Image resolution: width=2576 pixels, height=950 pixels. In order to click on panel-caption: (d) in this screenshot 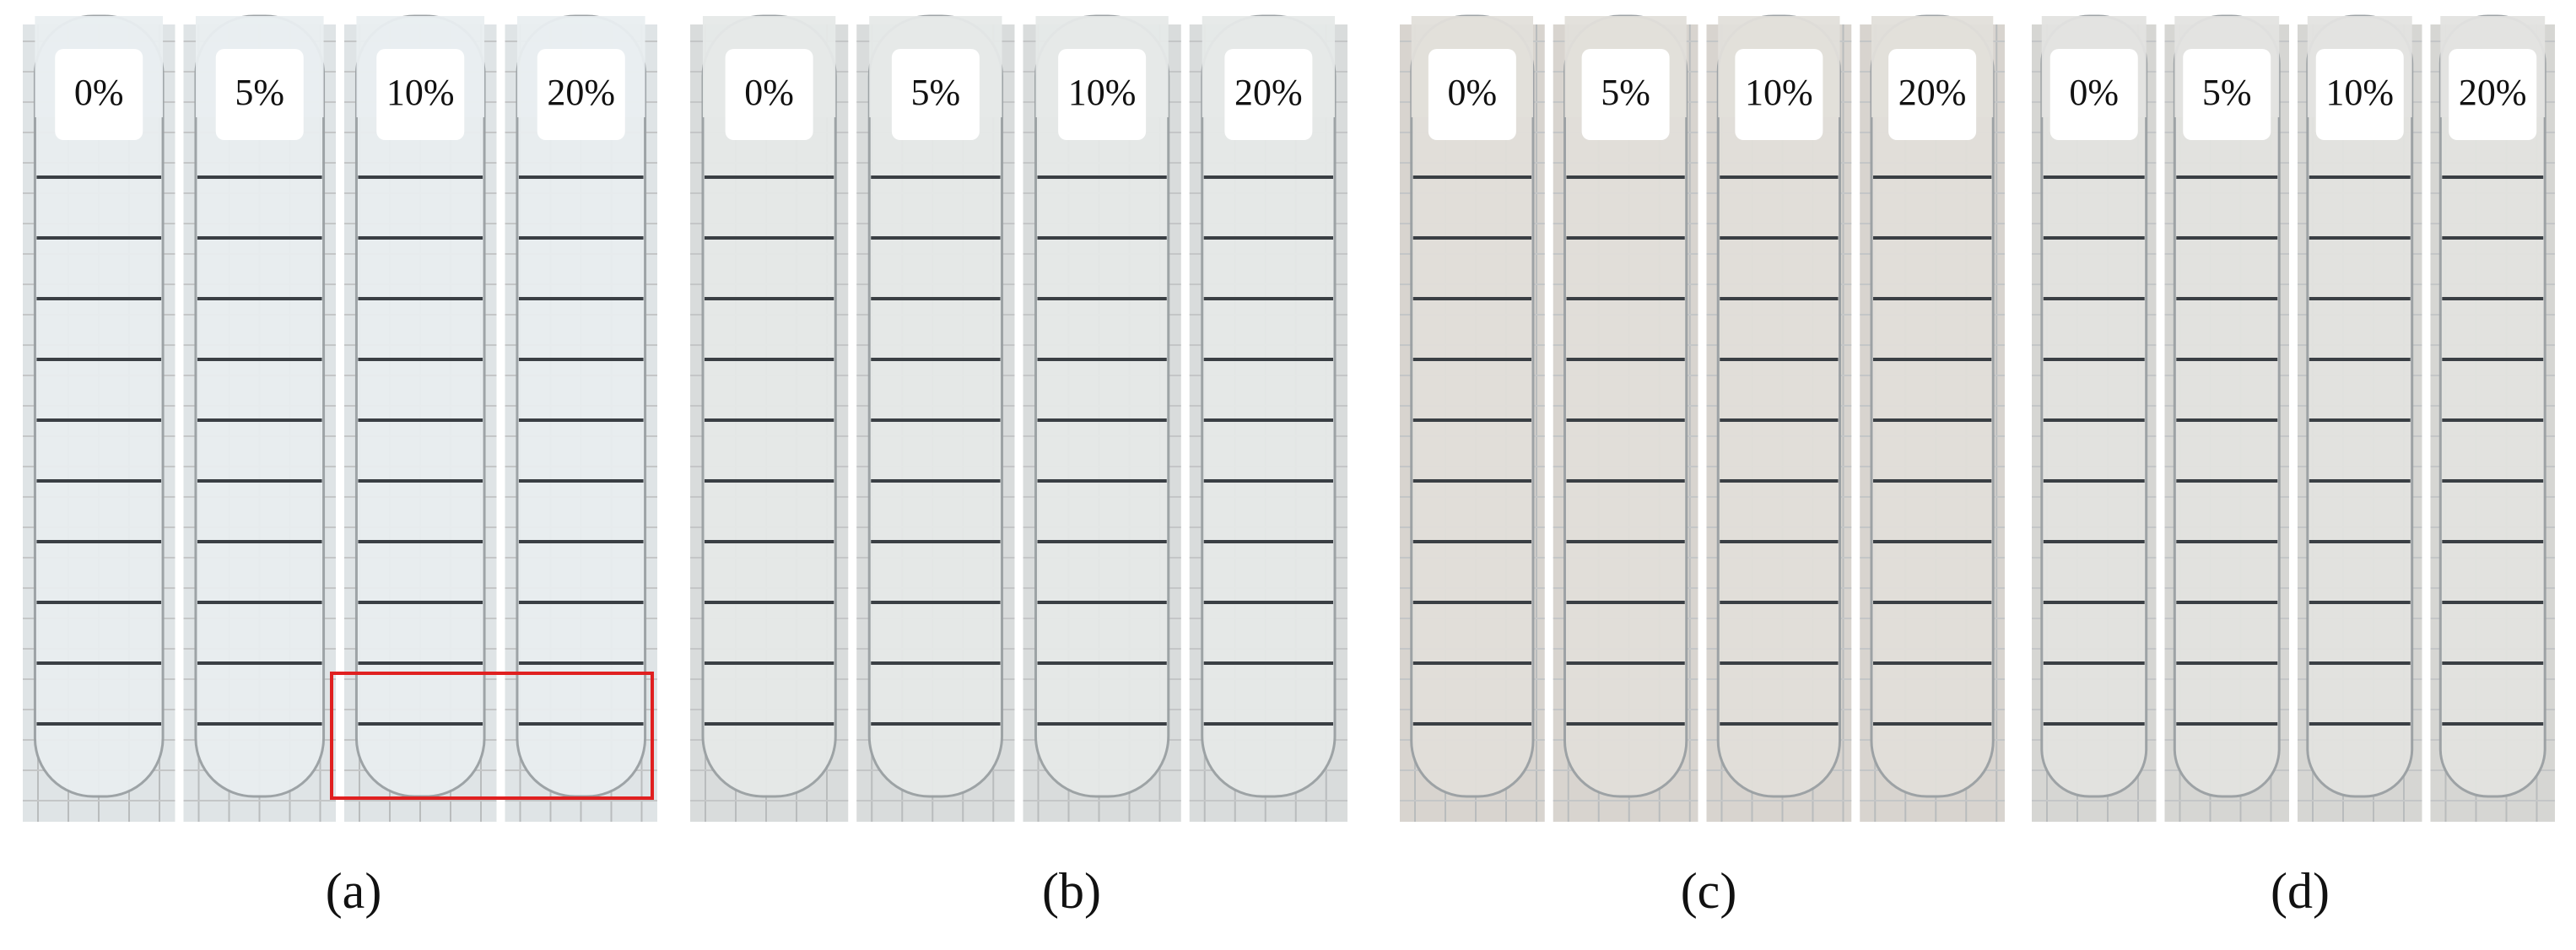, I will do `click(2300, 891)`.